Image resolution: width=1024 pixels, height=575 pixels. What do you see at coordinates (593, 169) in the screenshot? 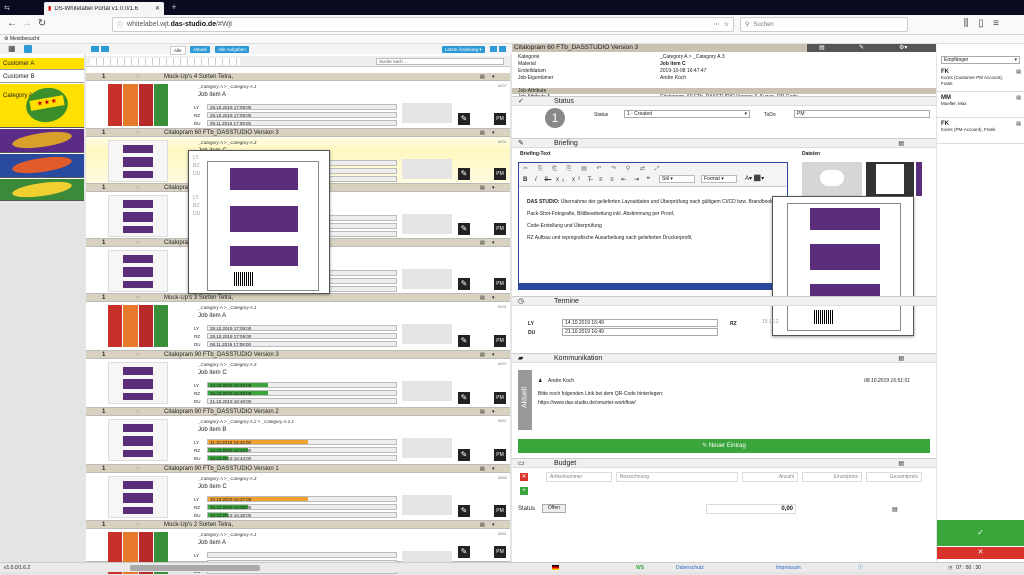
I see `editor-toolbar-row1: ✂ ⎘ ⎗ ⎘ ▤ ↶ ↷ ⚲ ⇄ ⤢` at bounding box center [593, 169].